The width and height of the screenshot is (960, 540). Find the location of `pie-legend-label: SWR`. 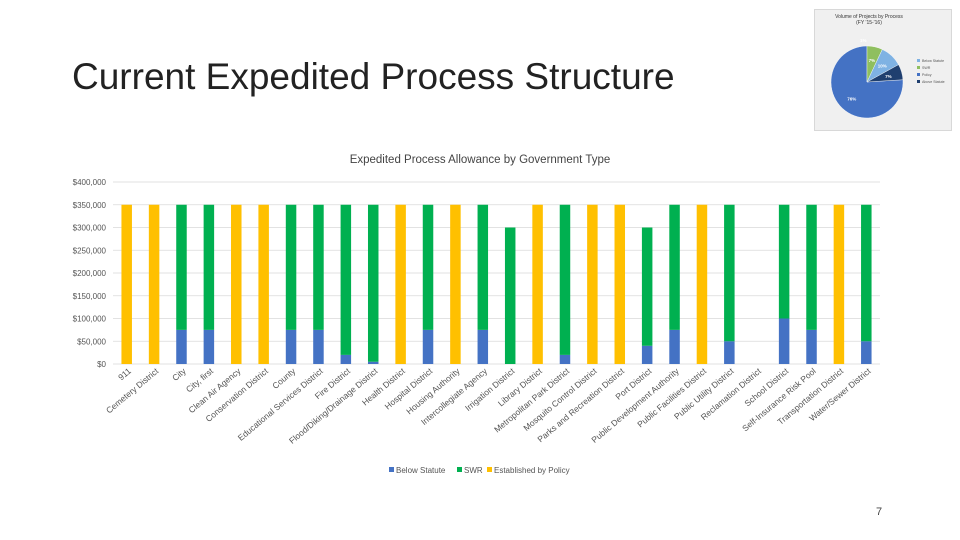

pie-legend-label: SWR is located at coordinates (926, 68).